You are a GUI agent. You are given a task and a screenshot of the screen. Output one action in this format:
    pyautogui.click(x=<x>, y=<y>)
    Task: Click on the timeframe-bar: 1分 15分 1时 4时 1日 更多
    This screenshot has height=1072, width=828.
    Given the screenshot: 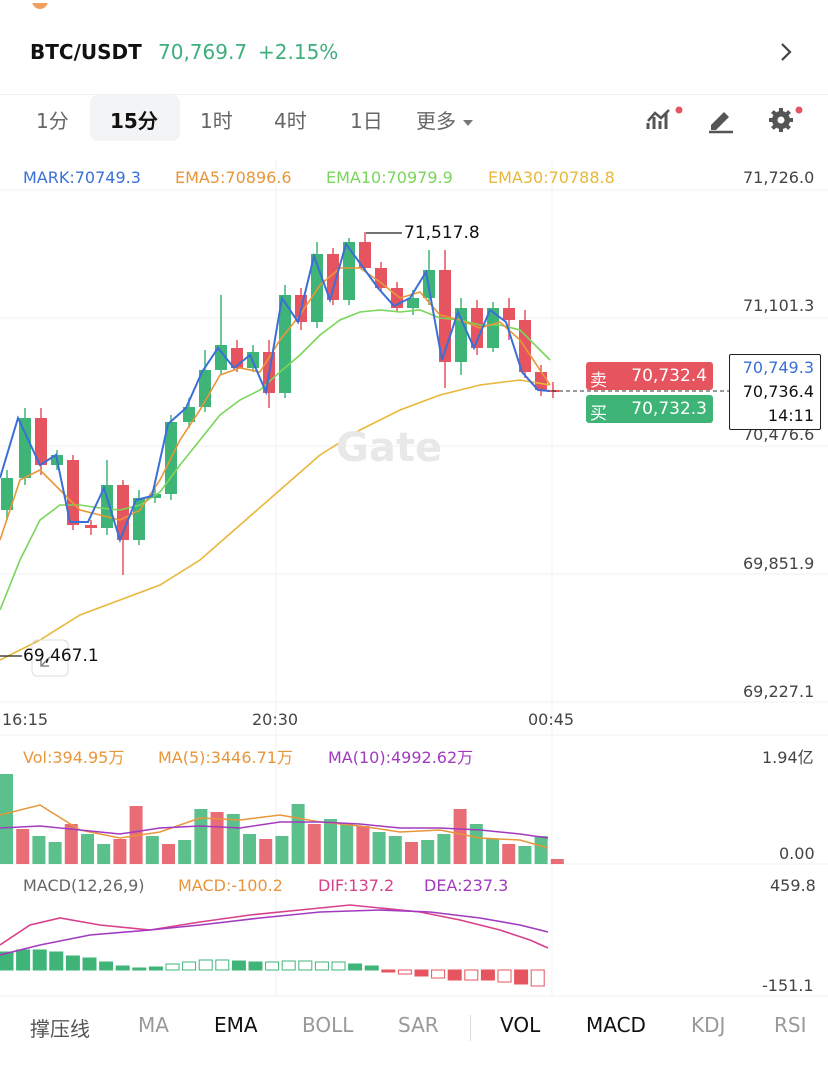 What is the action you would take?
    pyautogui.click(x=414, y=118)
    